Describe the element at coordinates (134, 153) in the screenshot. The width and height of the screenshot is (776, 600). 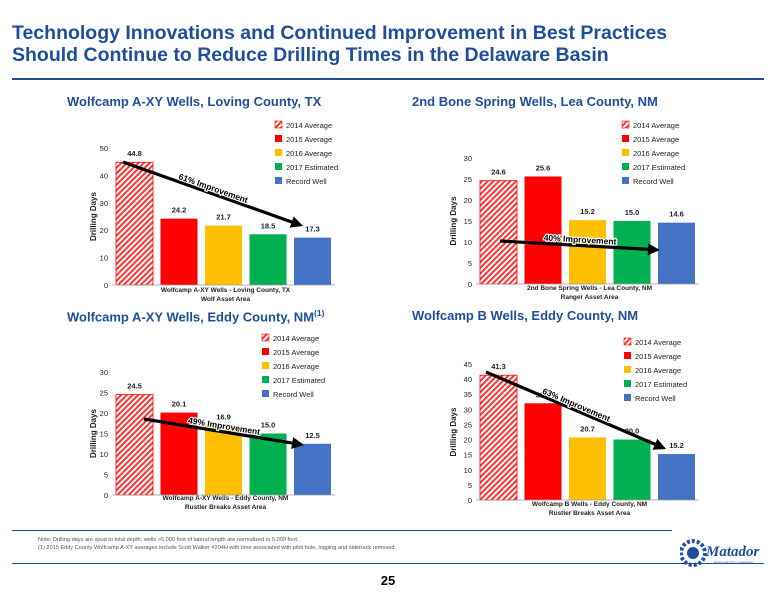
I see `data-label: 44.8` at that location.